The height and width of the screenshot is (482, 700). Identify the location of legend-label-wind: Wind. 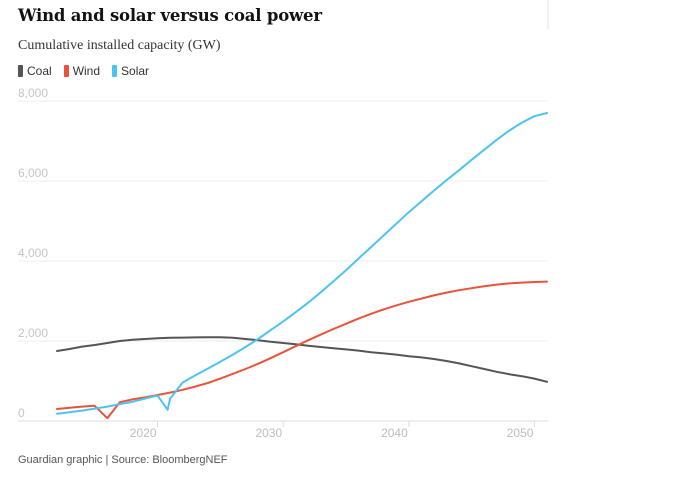
(86, 71).